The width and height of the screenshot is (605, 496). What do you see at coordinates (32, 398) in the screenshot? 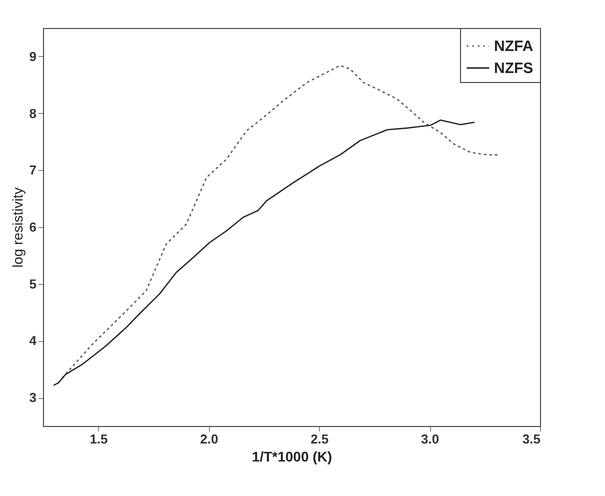
I see `y-tick-label: 3` at bounding box center [32, 398].